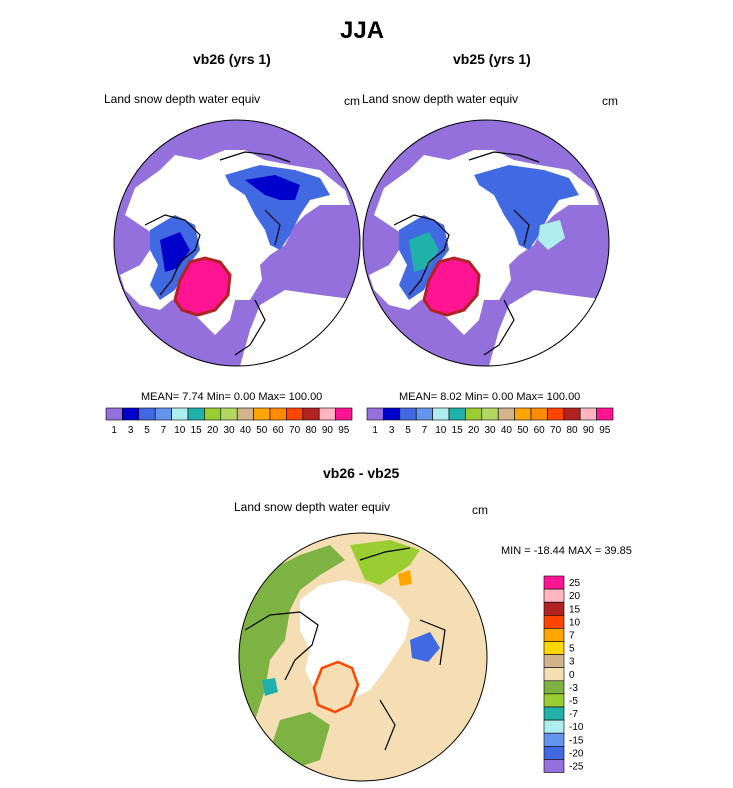  Describe the element at coordinates (576, 753) in the screenshot. I see `colorbar-diff-tick-label: -20` at that location.